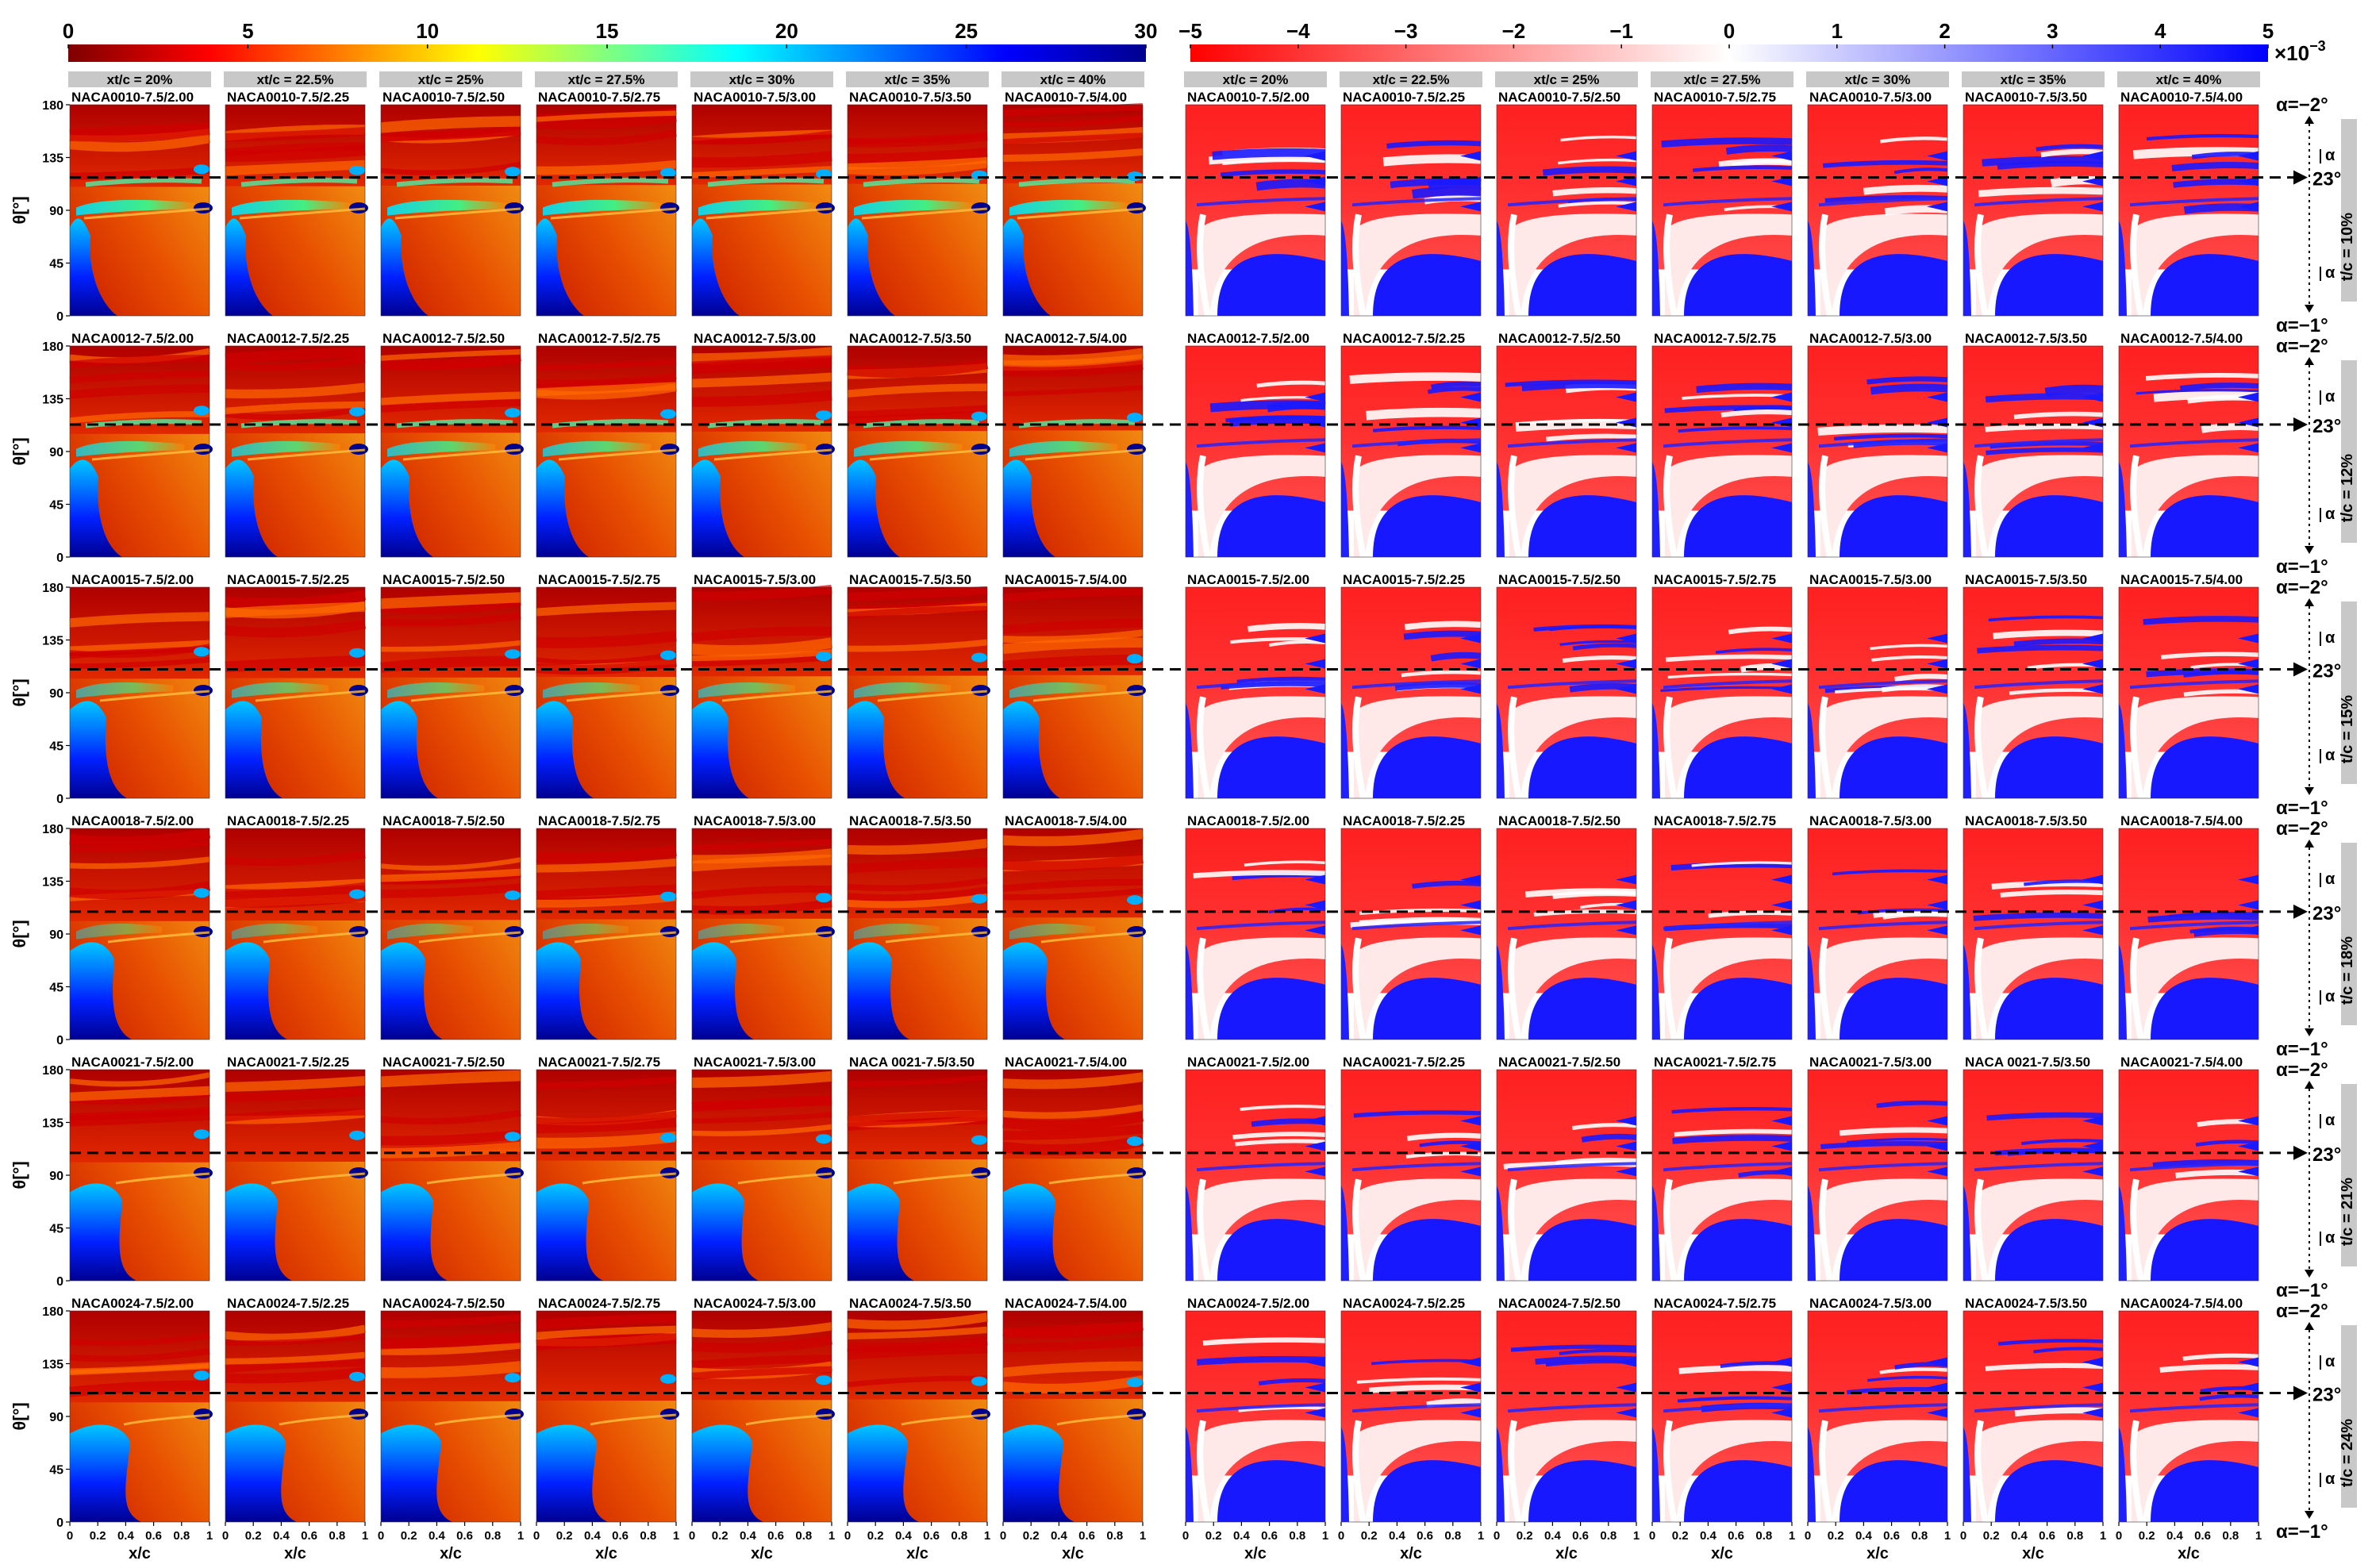 The width and height of the screenshot is (2372, 1568). Describe the element at coordinates (1248, 97) in the screenshot. I see `panel-label: NACA0010-7.5/2.00` at that location.